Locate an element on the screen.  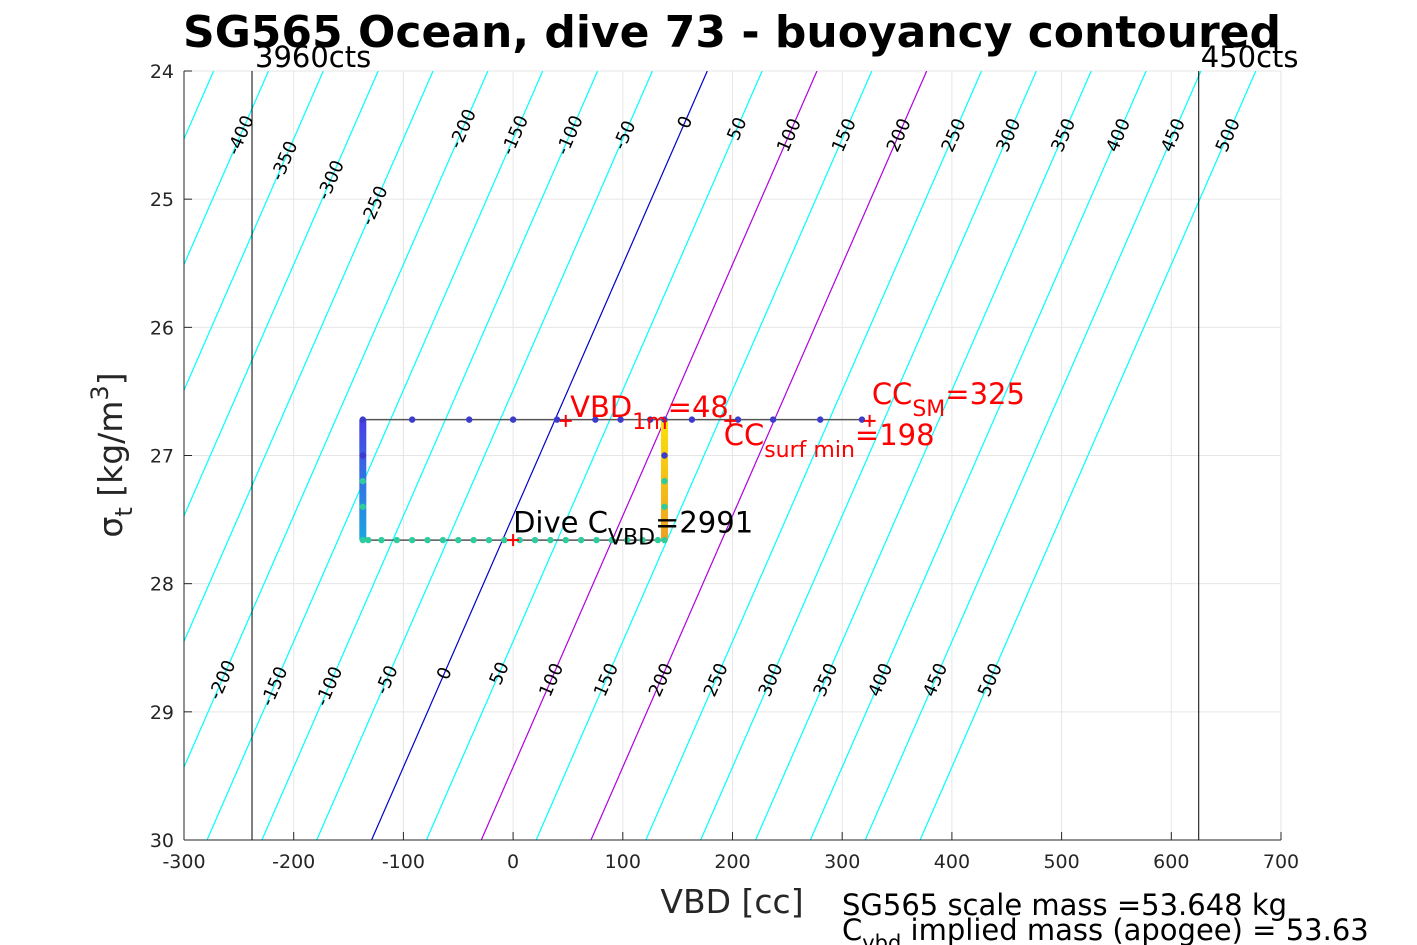
annotation-text: CCsurf min=198 is located at coordinates (829, 440).